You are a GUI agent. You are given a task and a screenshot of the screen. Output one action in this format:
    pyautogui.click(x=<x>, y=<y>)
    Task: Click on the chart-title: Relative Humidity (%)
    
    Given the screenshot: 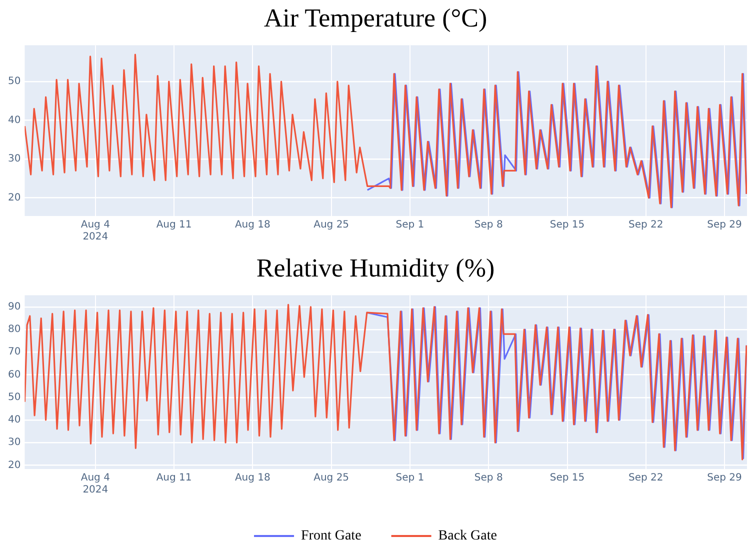 What is the action you would take?
    pyautogui.click(x=375, y=267)
    